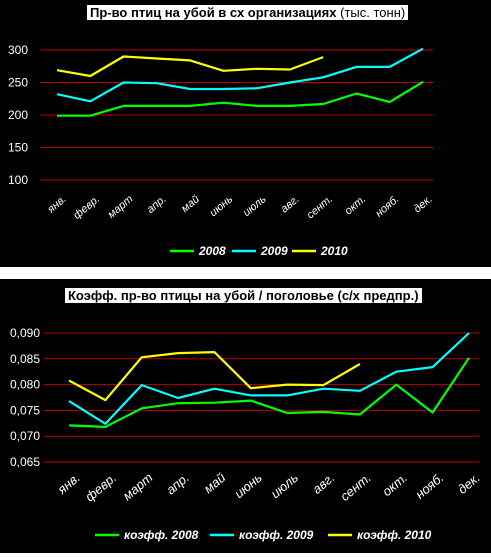 Image resolution: width=491 pixels, height=558 pixels. I want to click on y-tick-label: 0,065, so click(25, 462).